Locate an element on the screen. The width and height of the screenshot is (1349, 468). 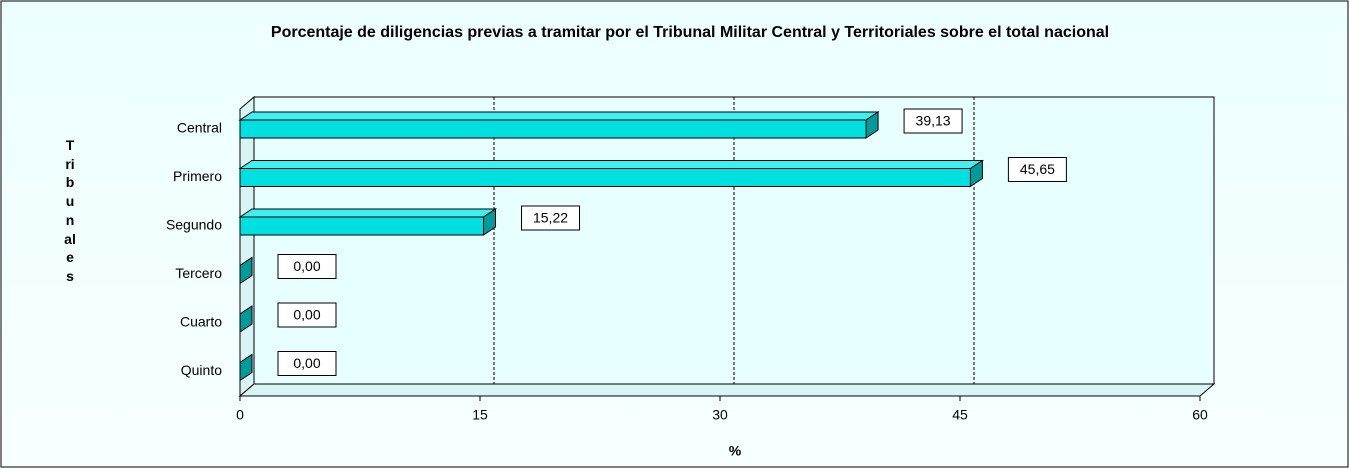
floor is located at coordinates (727, 390).